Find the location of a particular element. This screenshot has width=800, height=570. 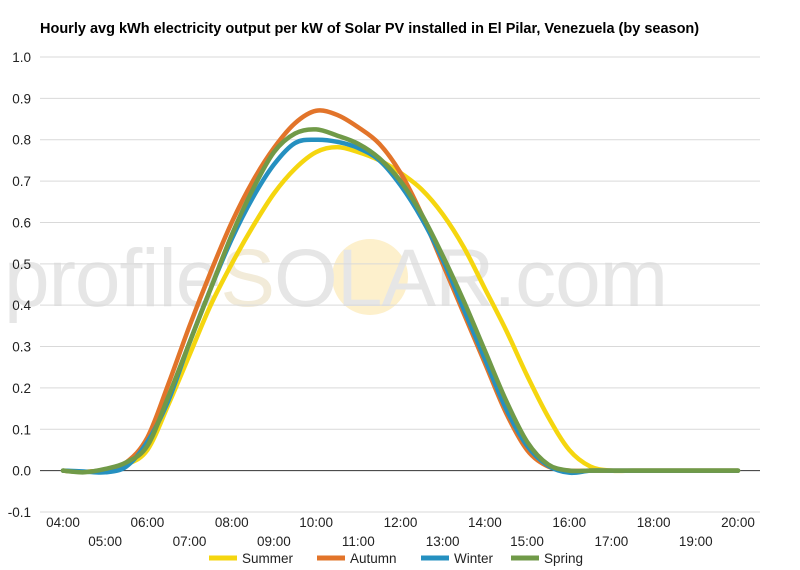

x-tick-label: 18:00 is located at coordinates (654, 522).